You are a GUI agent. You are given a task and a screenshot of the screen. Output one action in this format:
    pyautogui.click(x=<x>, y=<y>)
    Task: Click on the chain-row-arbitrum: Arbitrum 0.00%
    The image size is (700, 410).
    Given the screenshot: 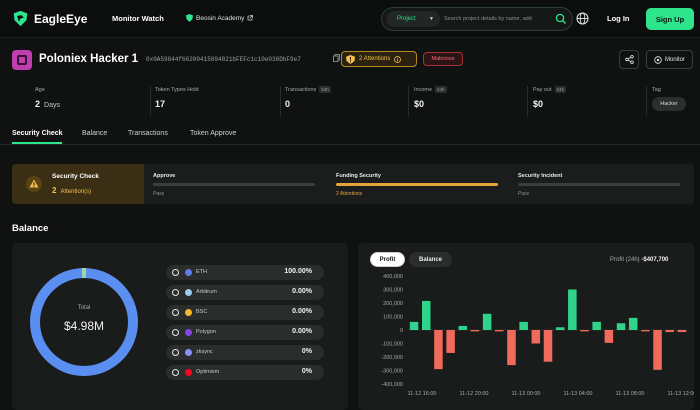 What is the action you would take?
    pyautogui.click(x=245, y=292)
    